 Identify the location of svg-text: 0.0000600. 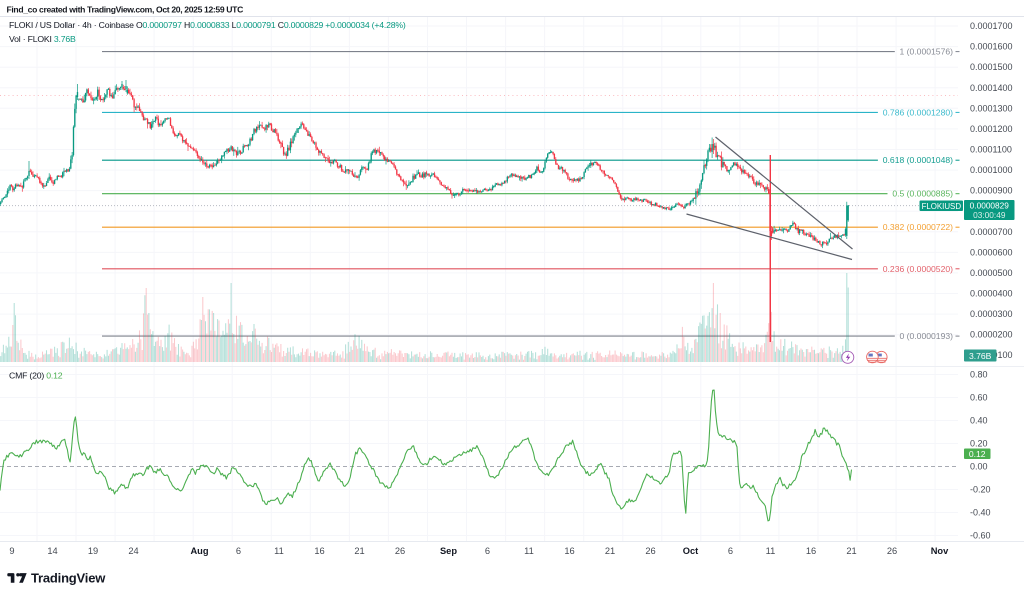
(991, 252).